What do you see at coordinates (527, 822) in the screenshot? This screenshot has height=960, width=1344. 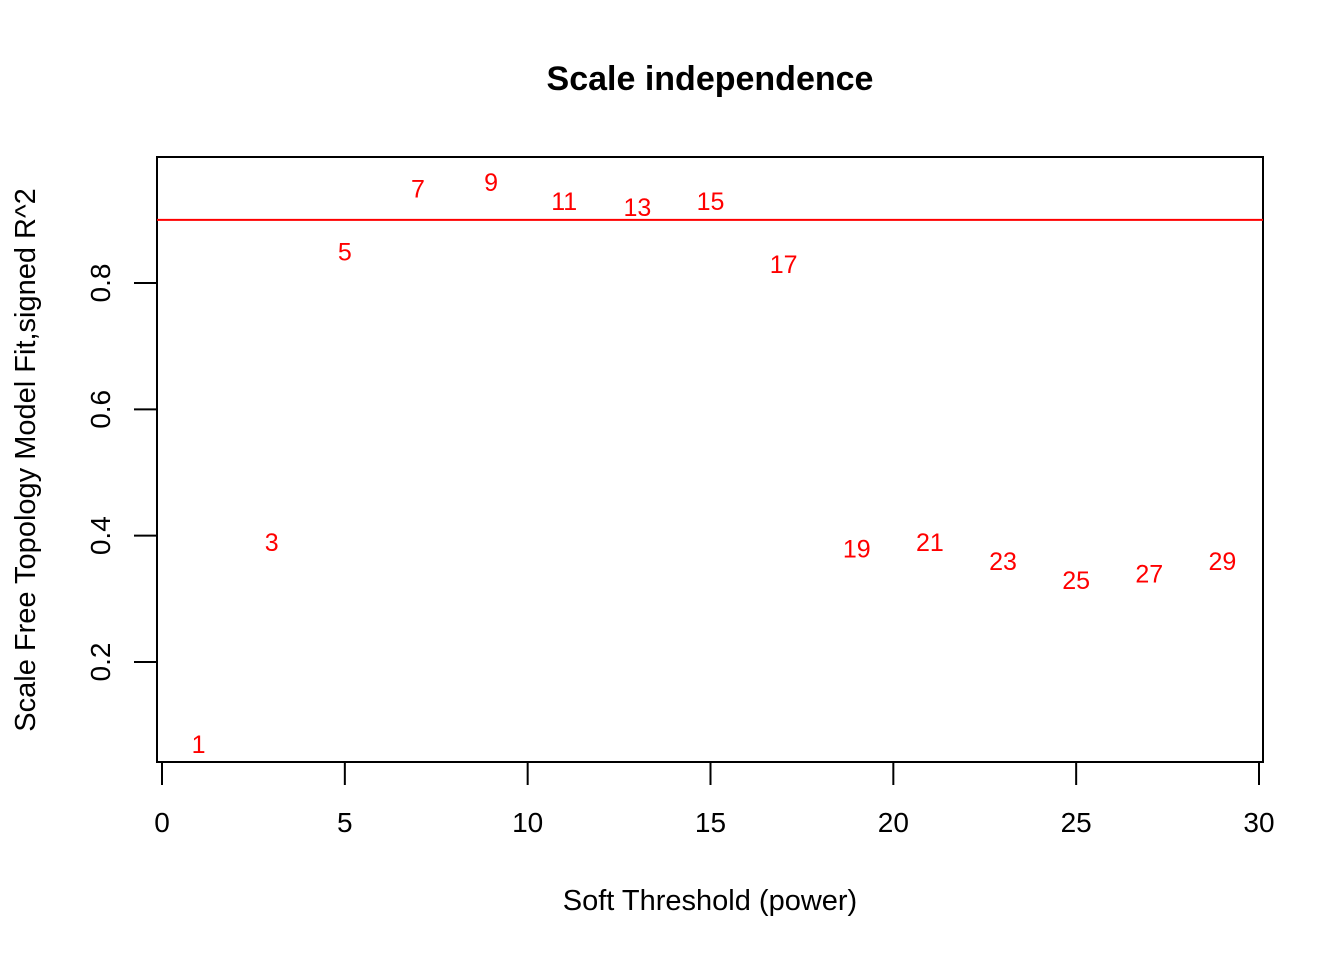 I see `x-tick-label: 10` at bounding box center [527, 822].